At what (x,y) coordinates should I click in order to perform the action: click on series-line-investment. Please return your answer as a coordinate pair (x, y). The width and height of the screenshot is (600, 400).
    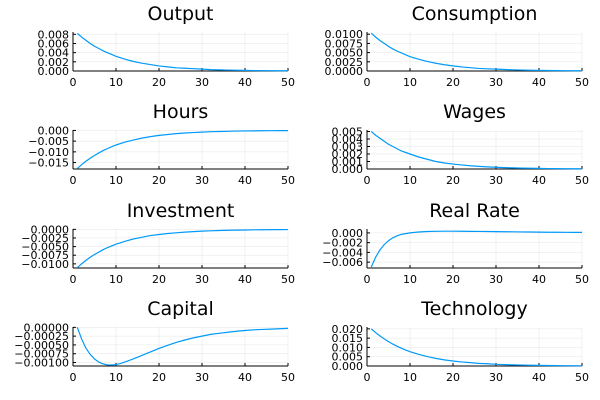
    Looking at the image, I should click on (182, 248).